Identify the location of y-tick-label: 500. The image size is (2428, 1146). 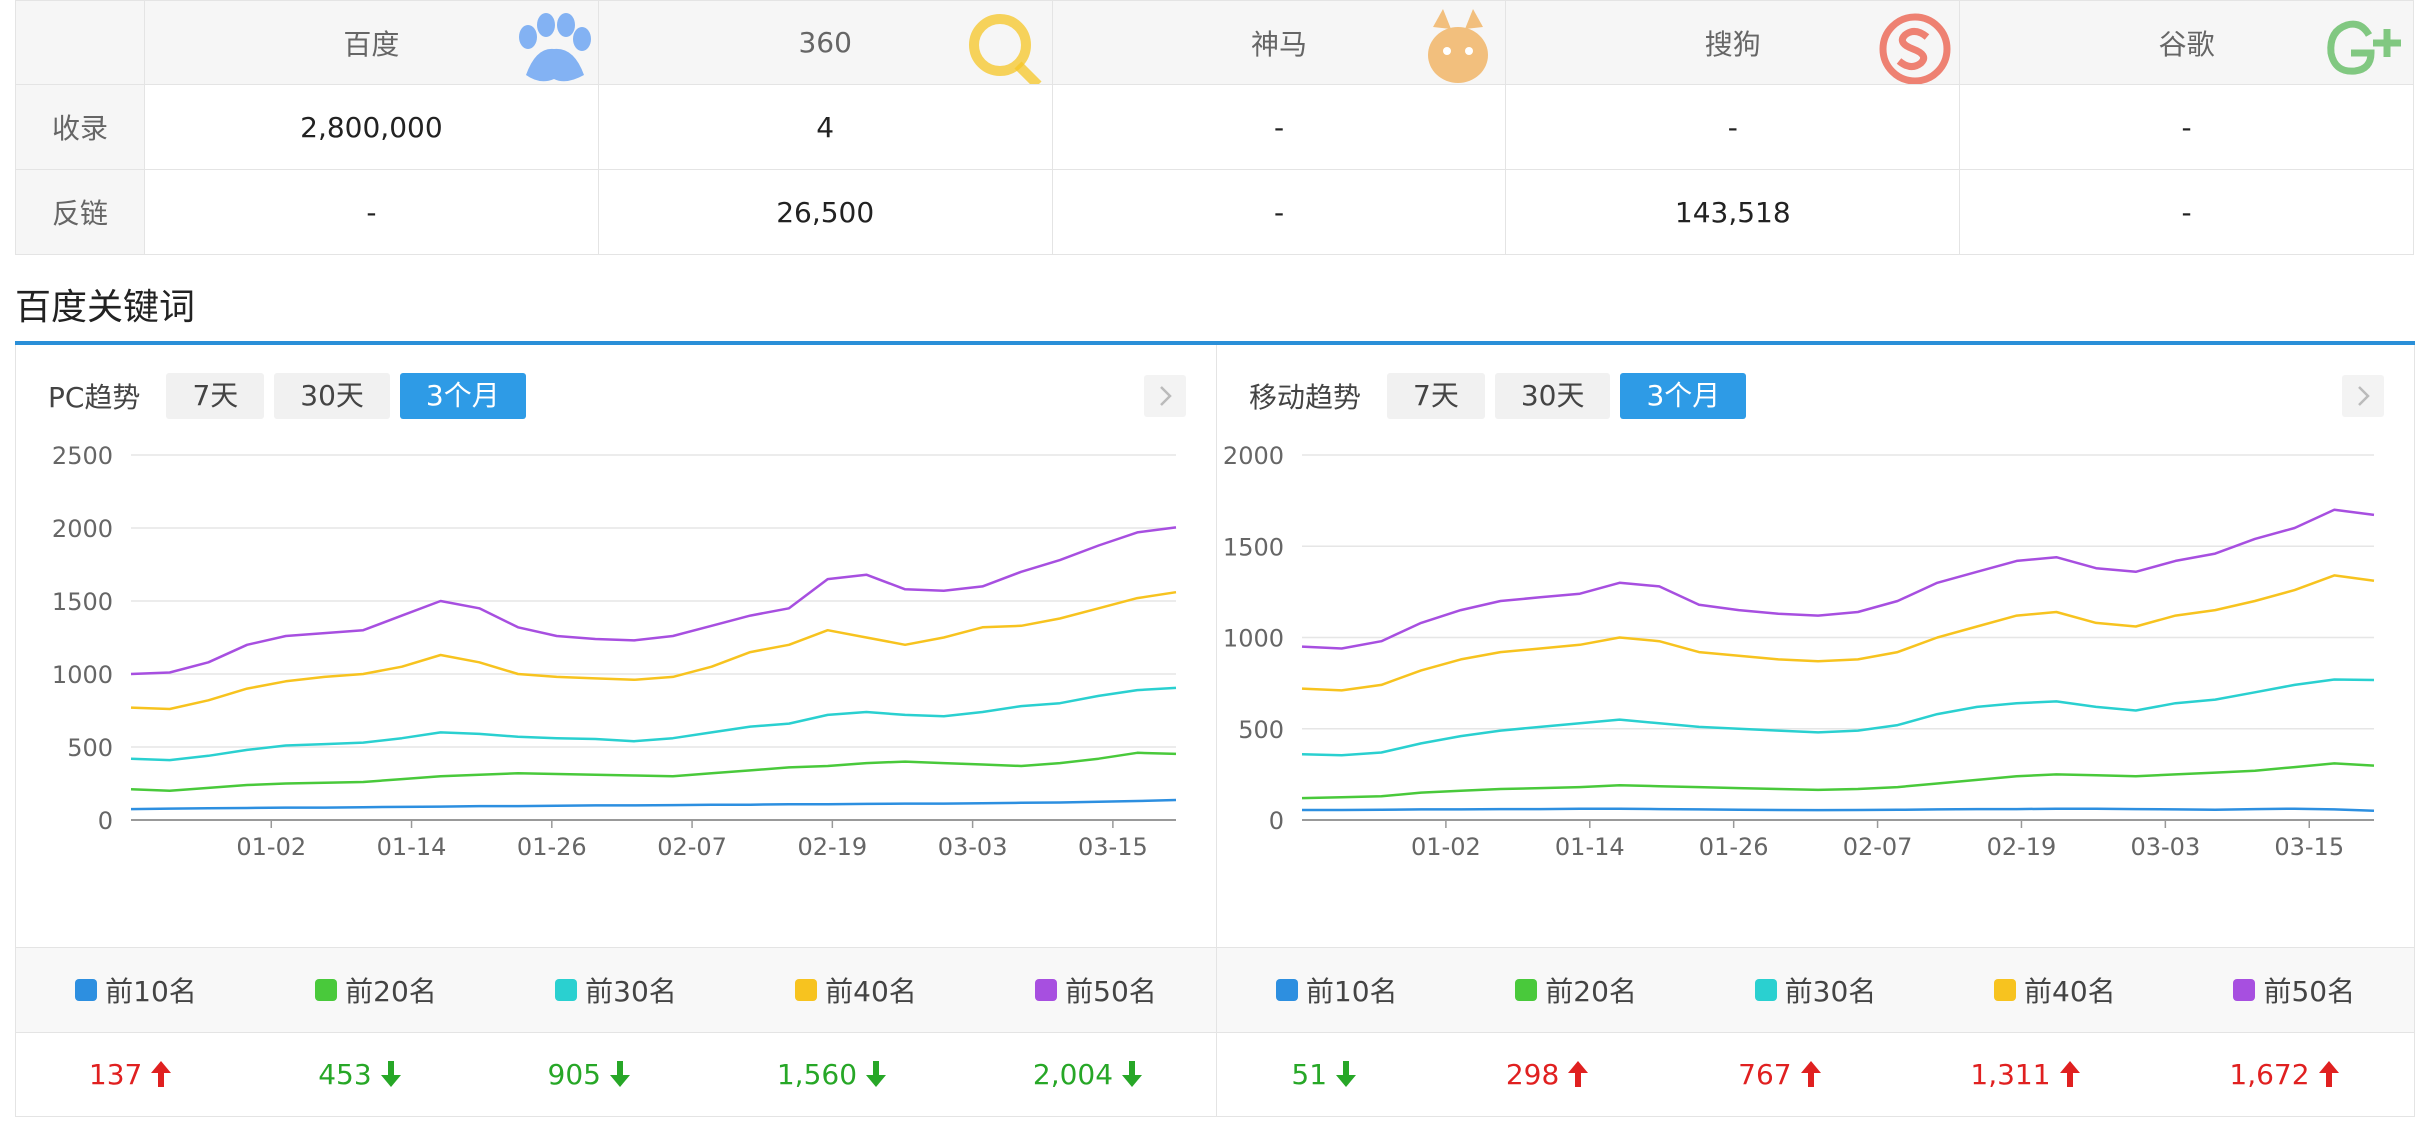
(1261, 730).